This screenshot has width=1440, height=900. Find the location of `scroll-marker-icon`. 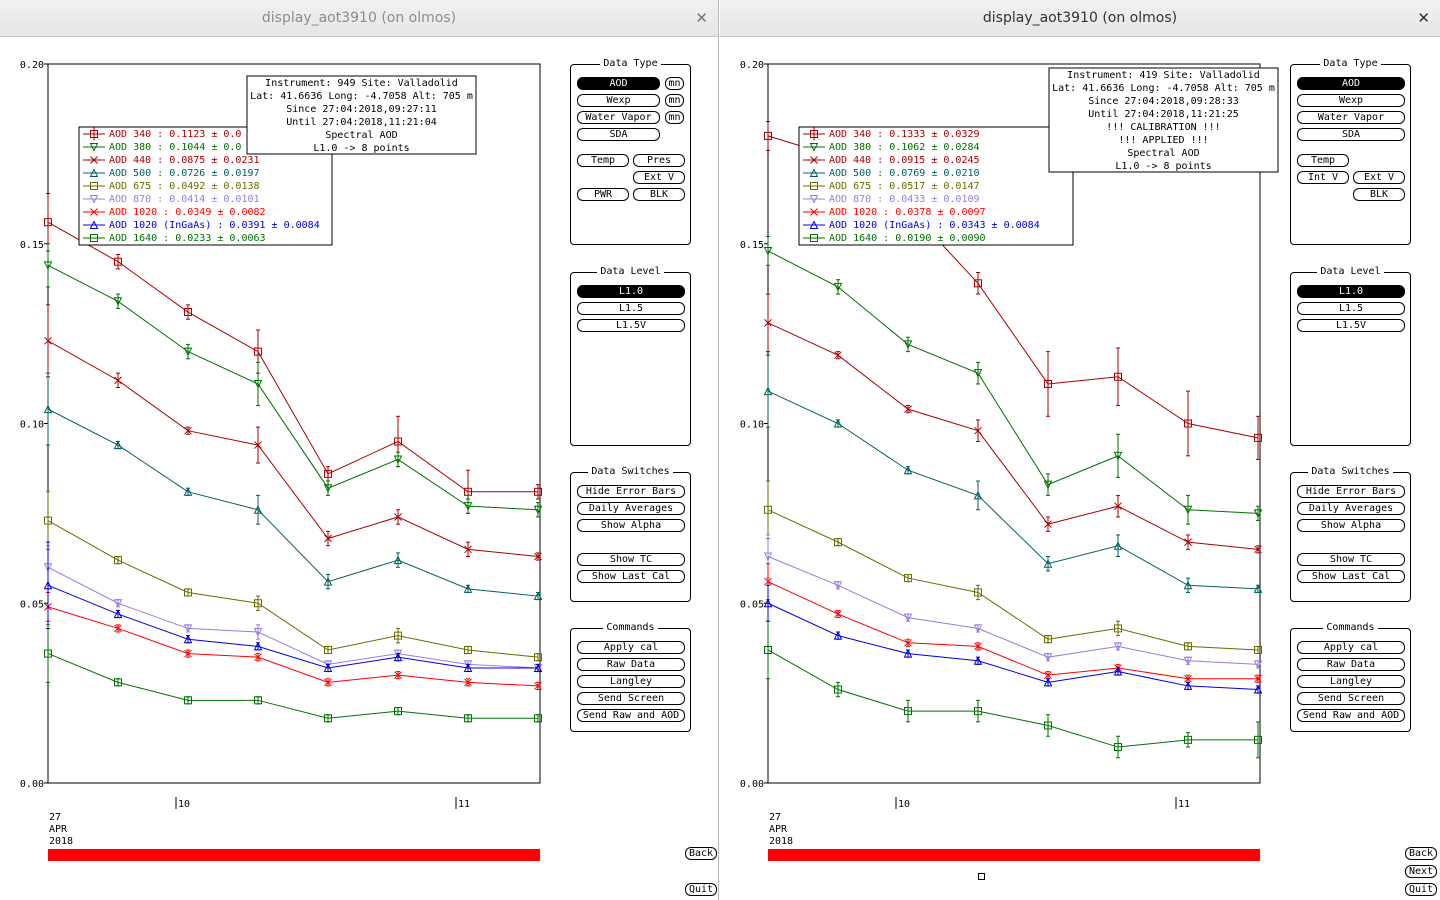

scroll-marker-icon is located at coordinates (981, 876).